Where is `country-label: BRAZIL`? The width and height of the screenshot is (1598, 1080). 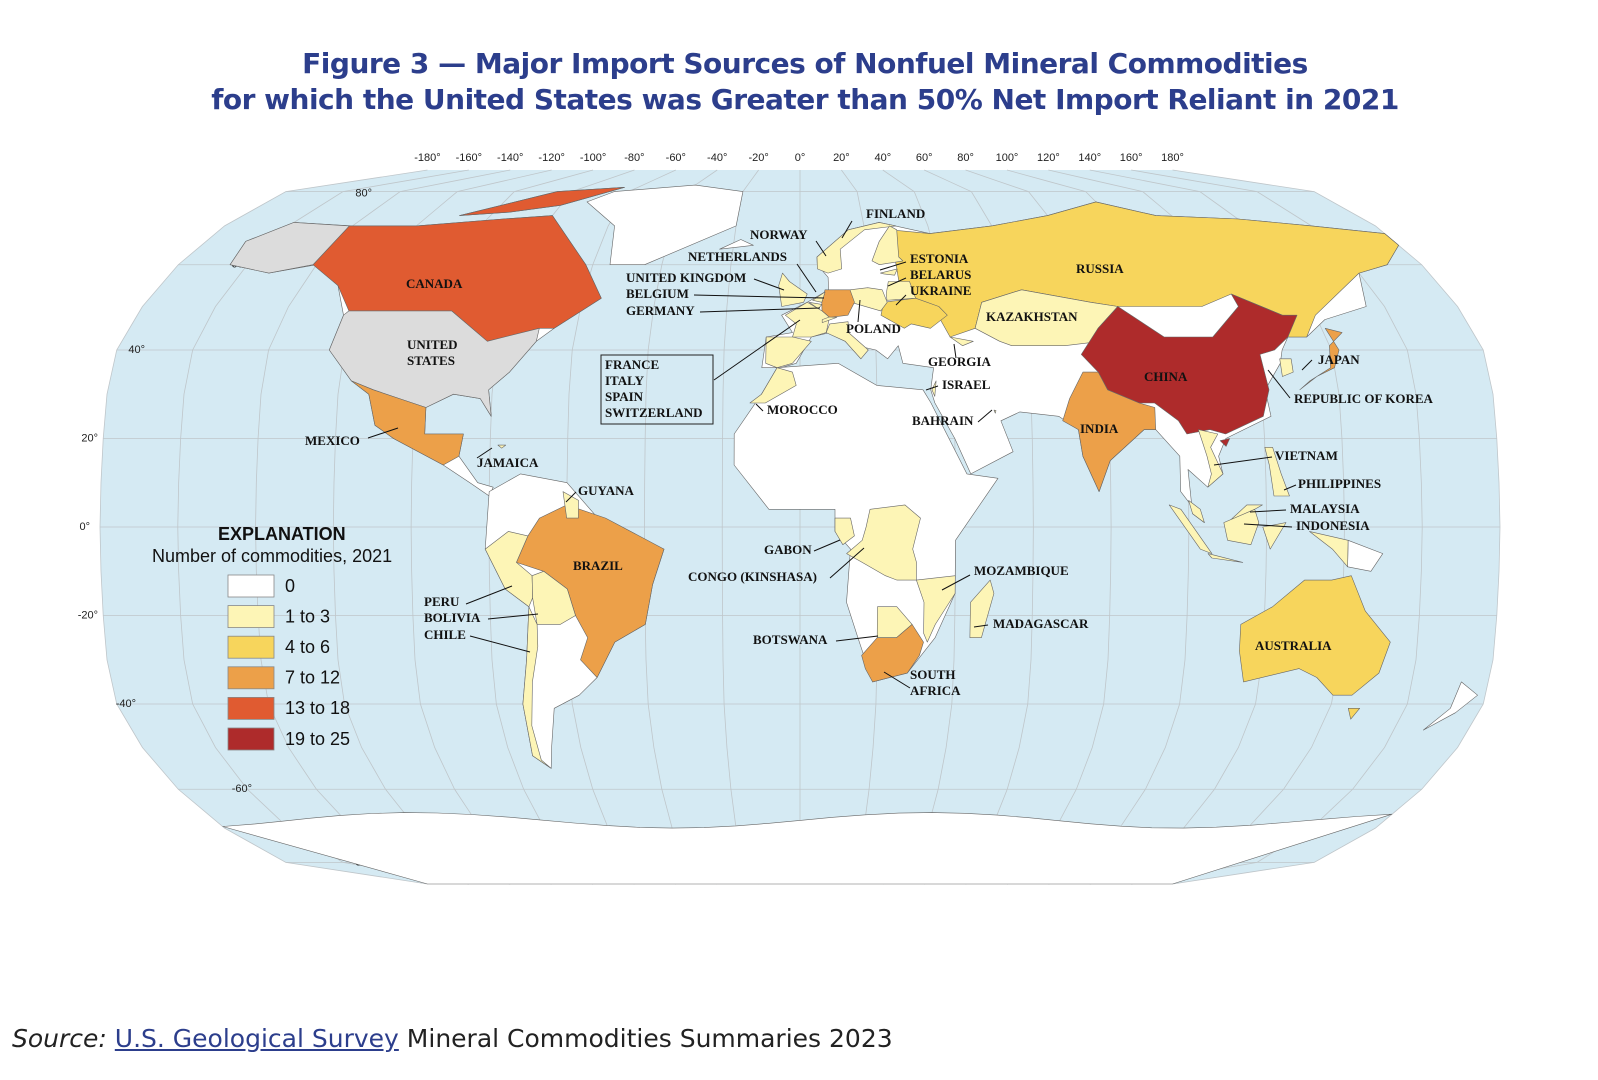
country-label: BRAZIL is located at coordinates (598, 565).